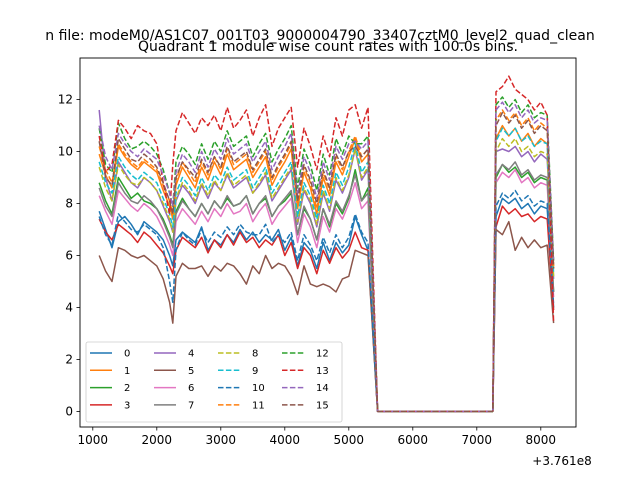 The height and width of the screenshot is (480, 640). Describe the element at coordinates (322, 354) in the screenshot. I see `legend-label-12: 12` at that location.